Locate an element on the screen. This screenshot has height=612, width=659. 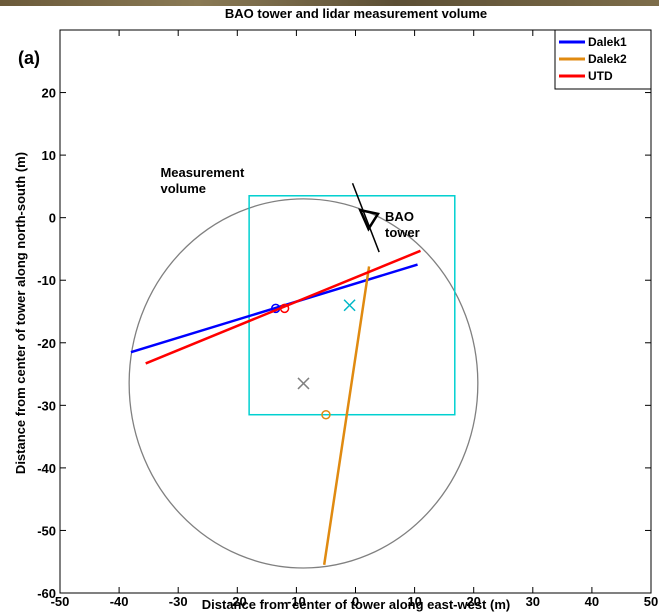
y-tick-label: -20 is located at coordinates (46, 343).